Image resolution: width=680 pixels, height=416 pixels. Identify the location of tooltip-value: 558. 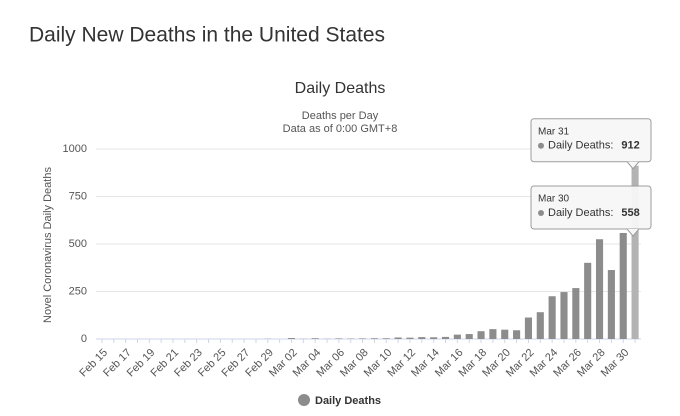
(630, 213).